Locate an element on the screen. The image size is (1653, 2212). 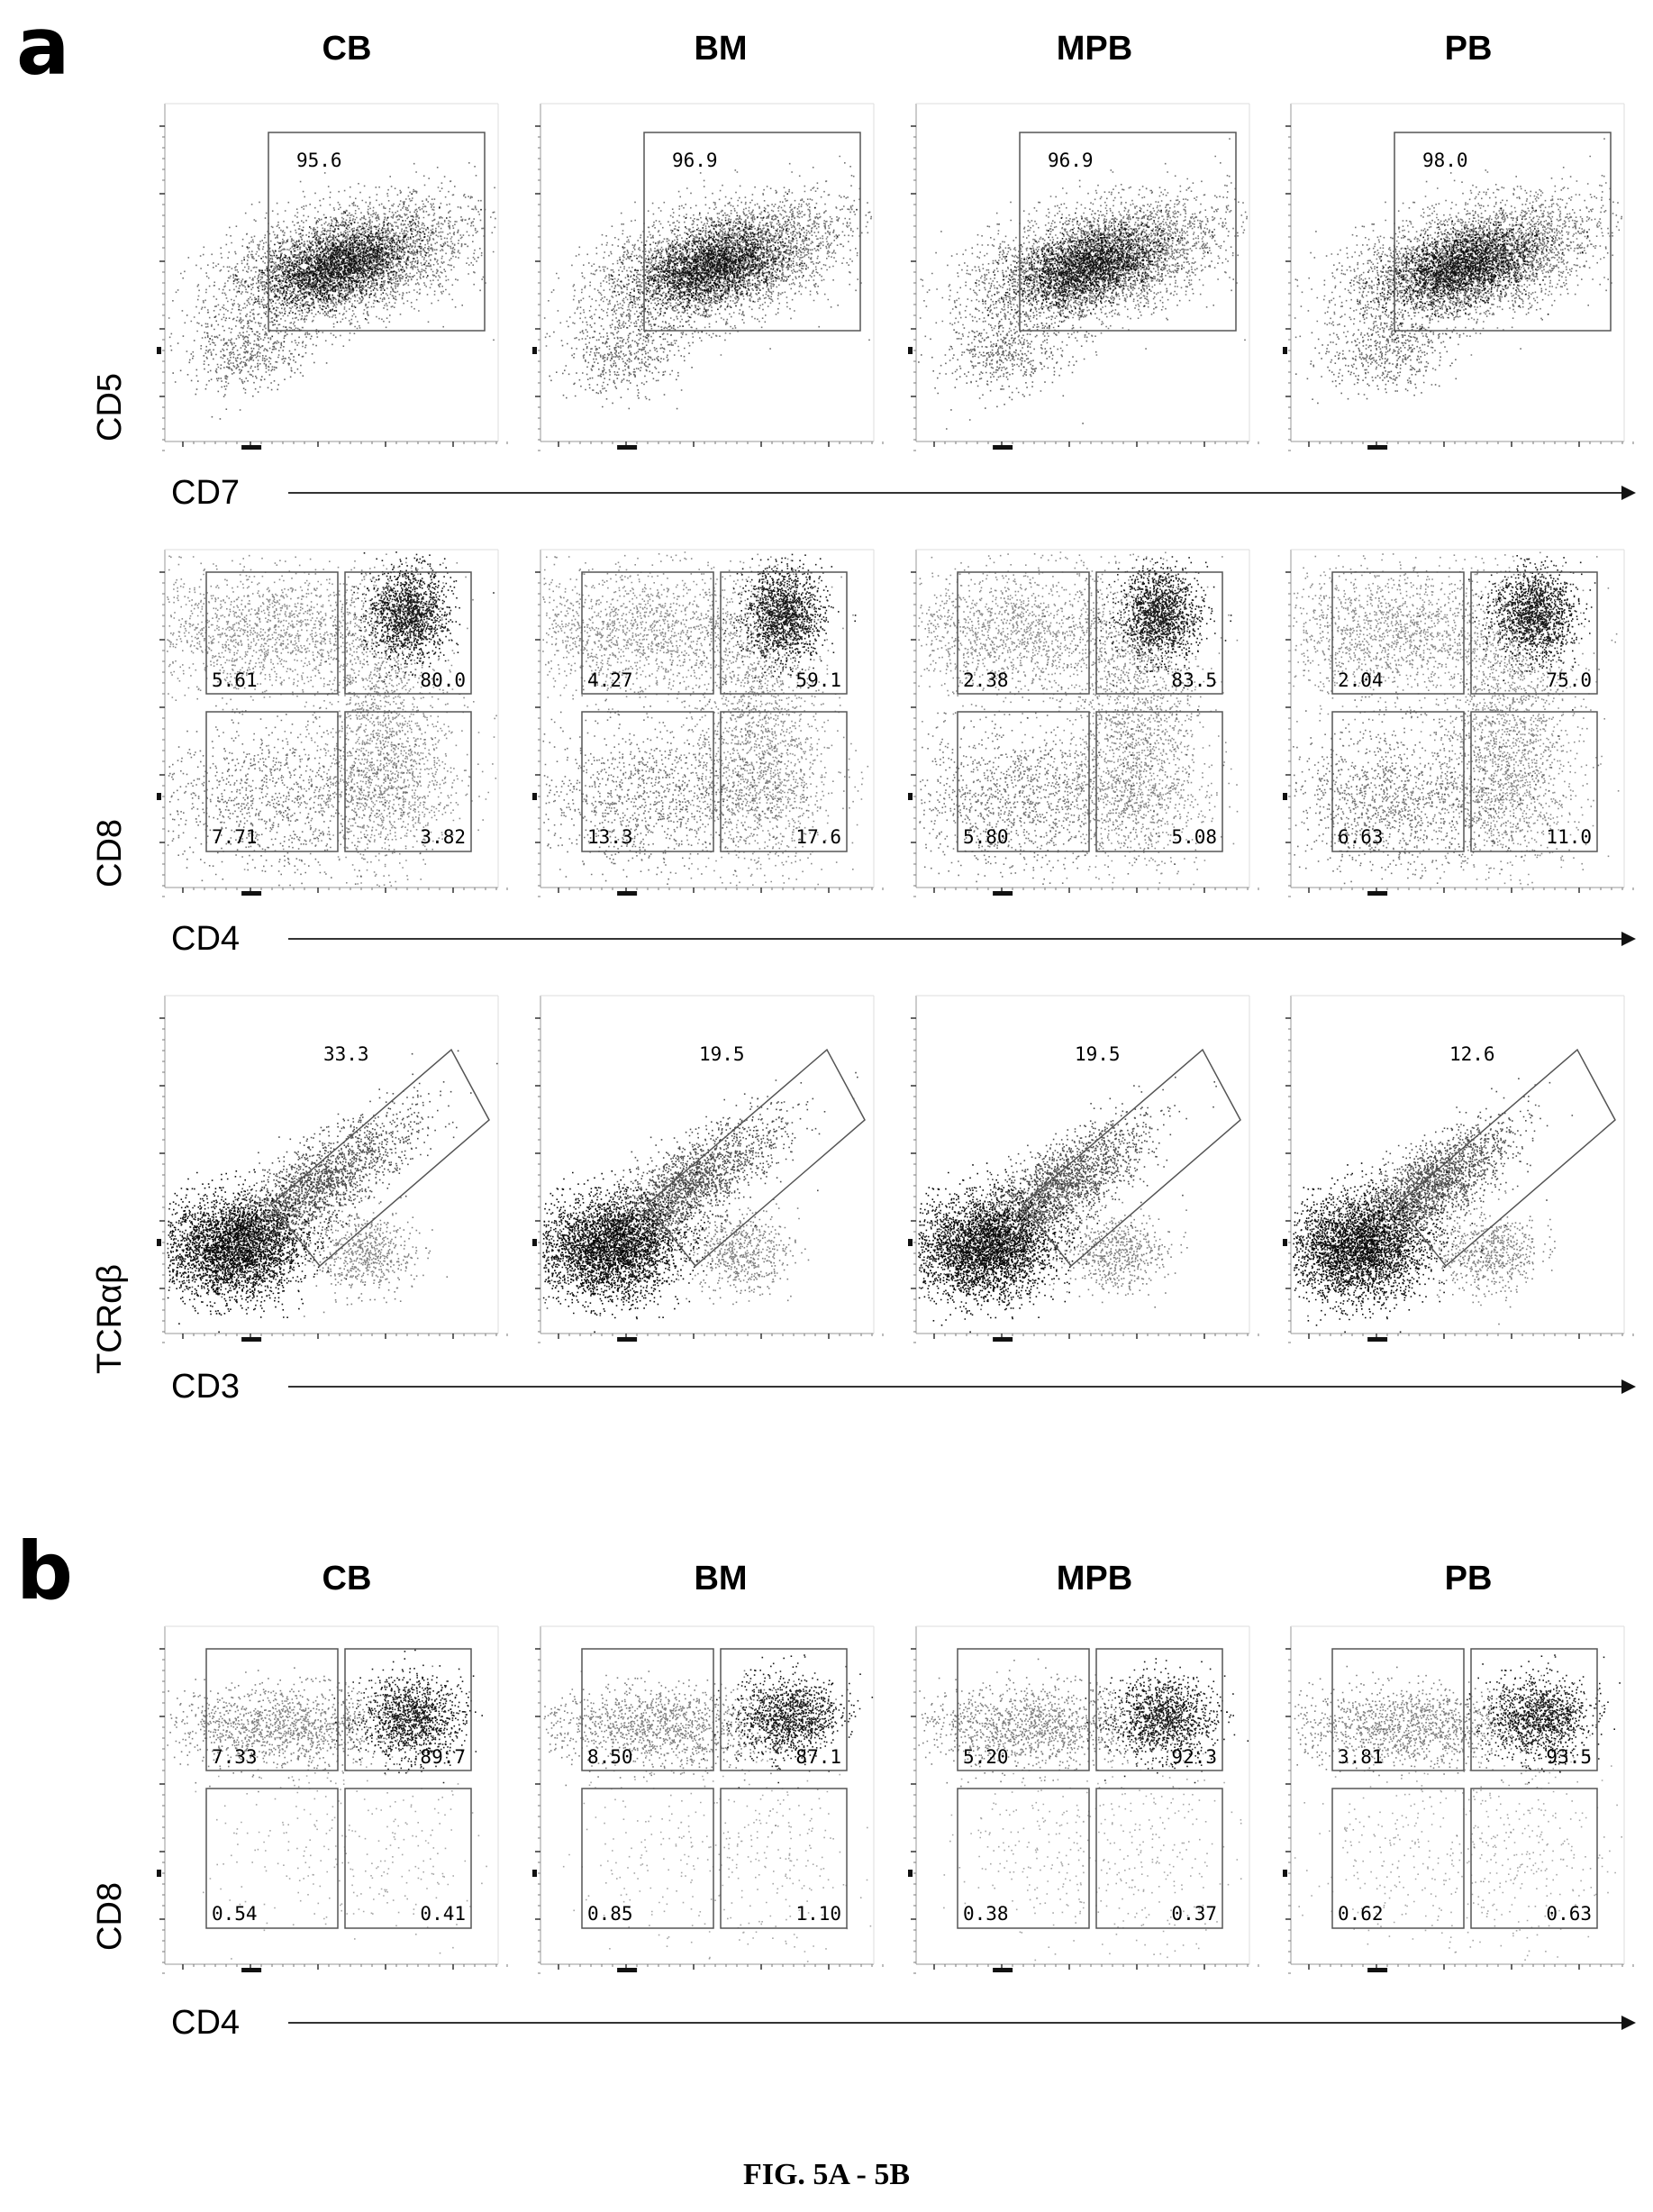
gate-value-label: 3.82 is located at coordinates (443, 837).